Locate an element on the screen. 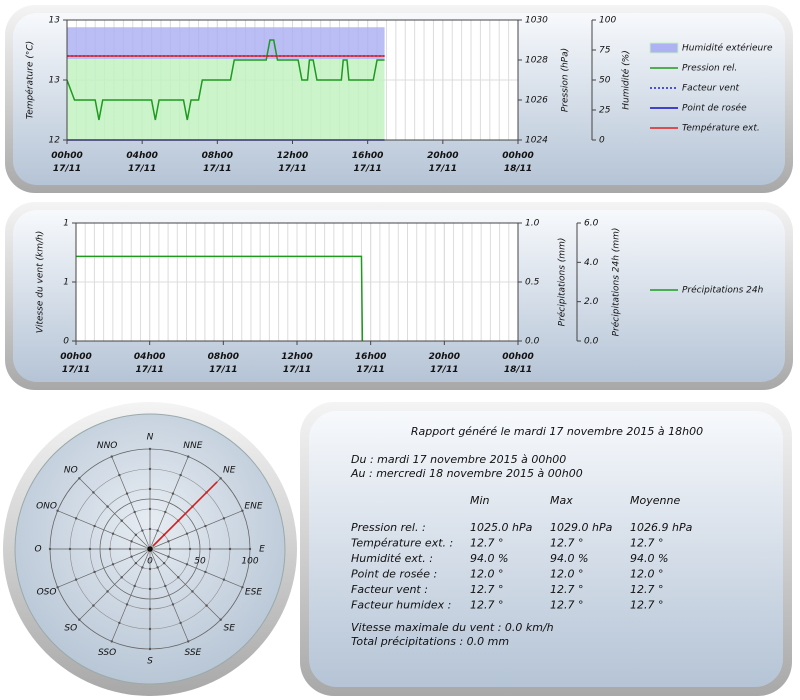 This screenshot has width=800, height=700. report-to: Au : mercredi 18 novembre 2015 à 00h00 is located at coordinates (466, 473).